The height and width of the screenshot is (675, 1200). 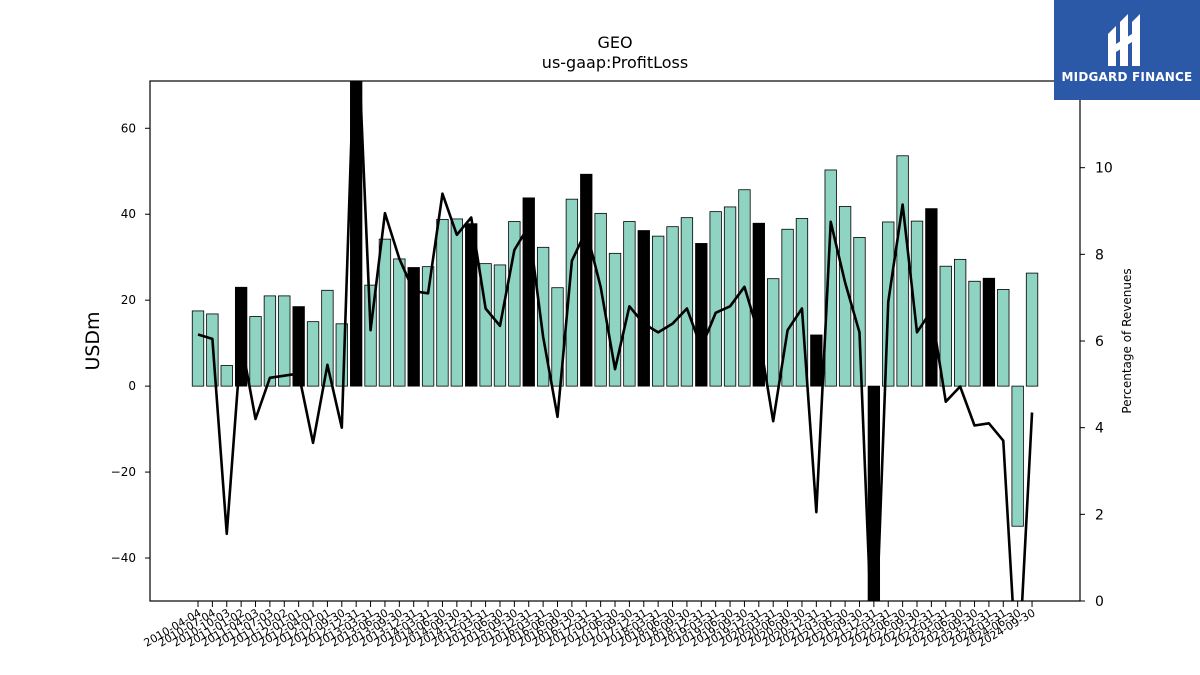 What do you see at coordinates (1096, 385) in the screenshot?
I see `y-axis-right: 0 2 4 6 8 10` at bounding box center [1096, 385].